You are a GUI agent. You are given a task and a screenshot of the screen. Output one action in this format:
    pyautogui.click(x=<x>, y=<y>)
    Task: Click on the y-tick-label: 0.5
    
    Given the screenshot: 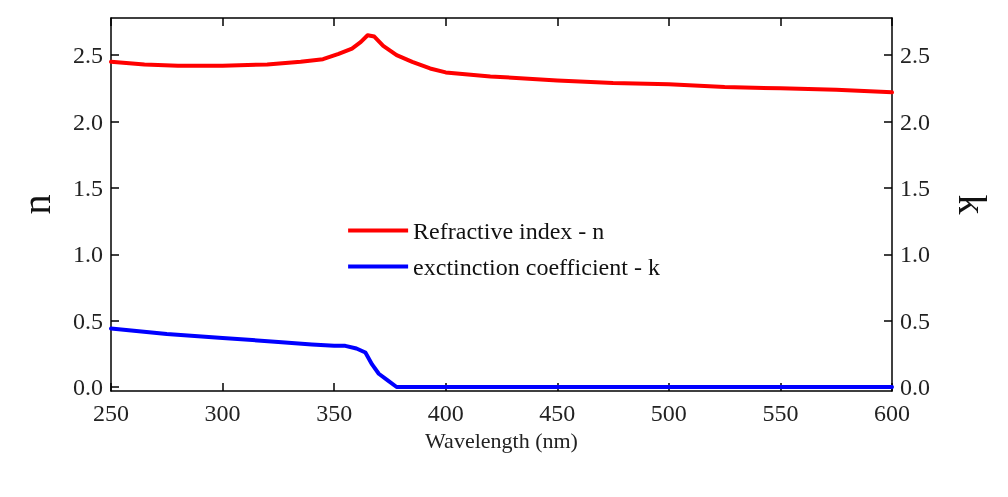 What is the action you would take?
    pyautogui.click(x=88, y=320)
    